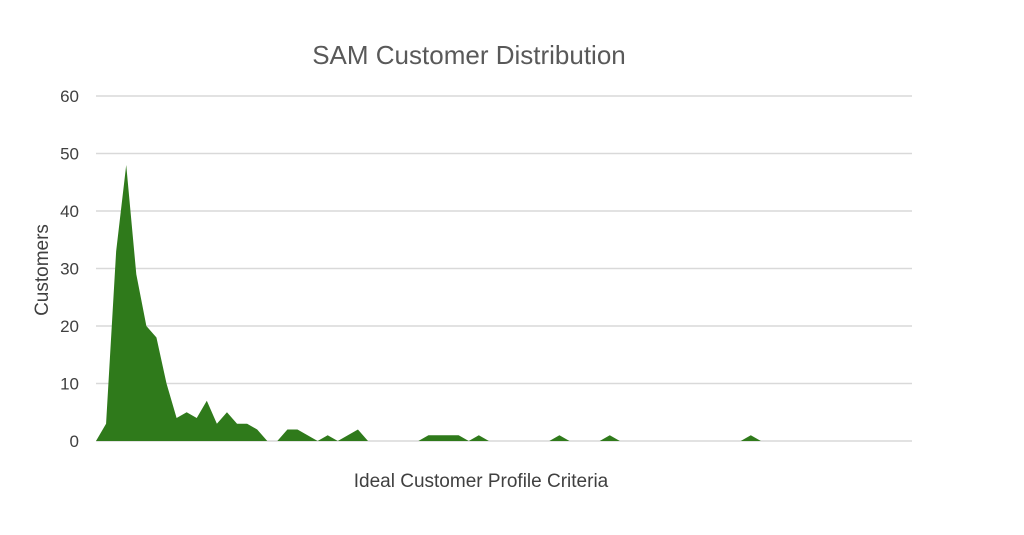 This screenshot has width=1024, height=535. I want to click on y-tick-label: 10, so click(69, 384).